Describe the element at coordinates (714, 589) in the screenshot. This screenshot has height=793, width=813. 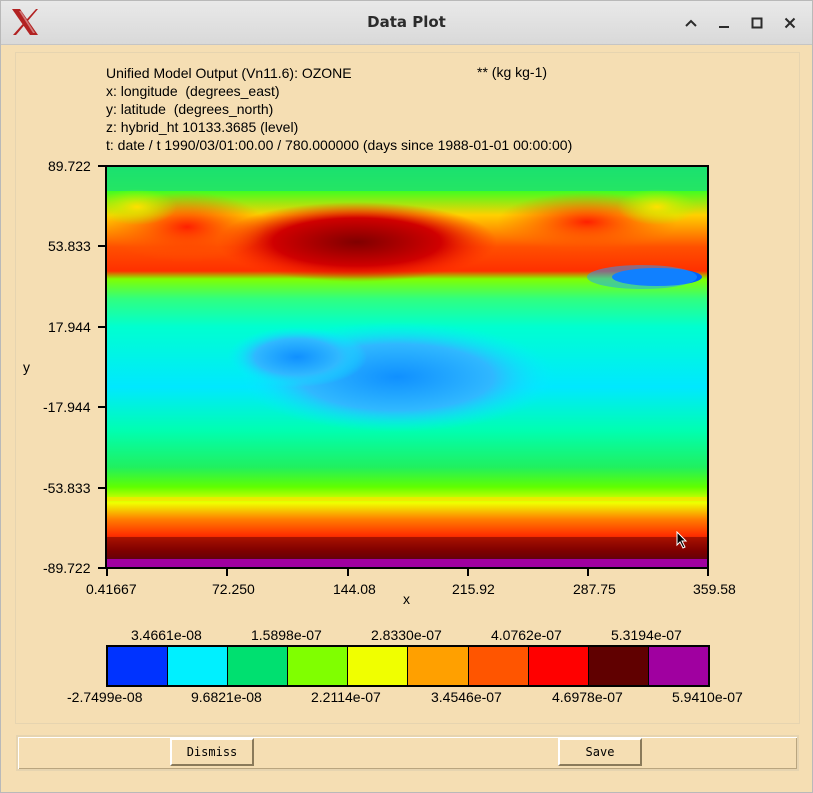
I see `x-tick-label: 359.58` at that location.